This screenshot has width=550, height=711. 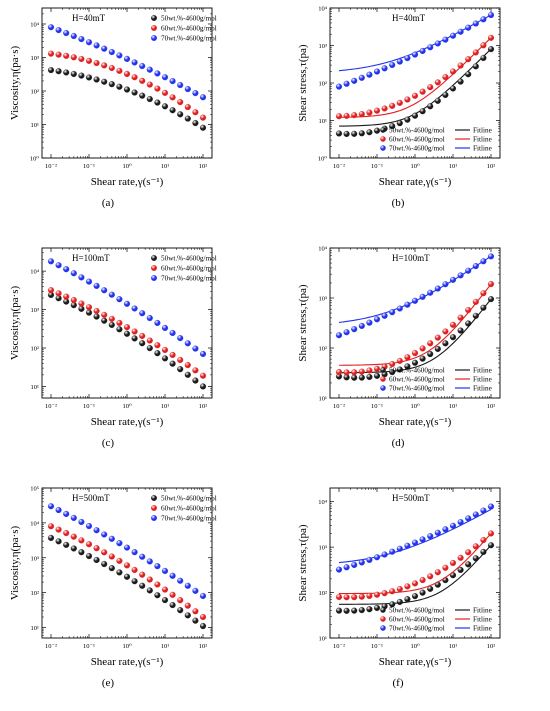 I want to click on x-tick-label: 10², so click(x=491, y=406).